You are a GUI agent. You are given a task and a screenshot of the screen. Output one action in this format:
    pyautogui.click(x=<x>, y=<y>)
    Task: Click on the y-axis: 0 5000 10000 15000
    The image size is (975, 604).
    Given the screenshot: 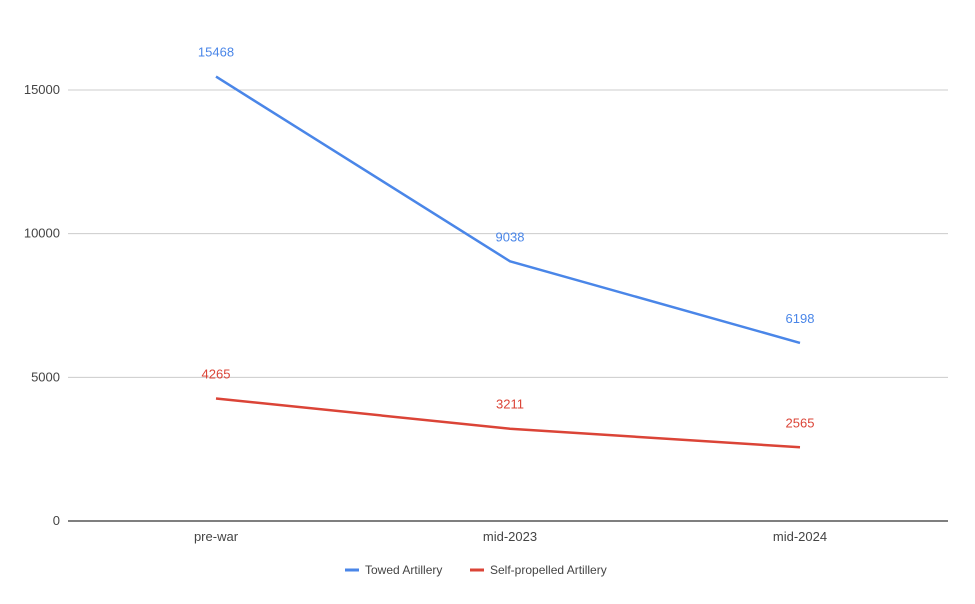 What is the action you would take?
    pyautogui.click(x=42, y=305)
    